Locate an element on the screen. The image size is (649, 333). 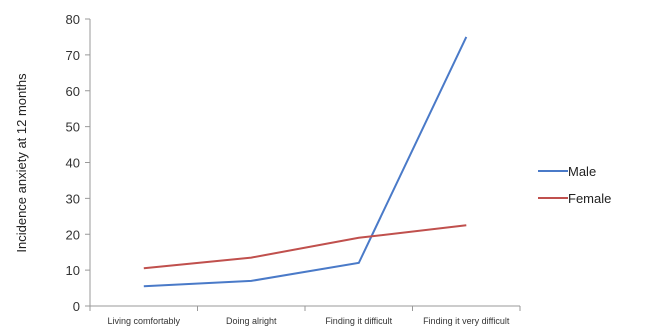
y-tick-label: 20 is located at coordinates (73, 234).